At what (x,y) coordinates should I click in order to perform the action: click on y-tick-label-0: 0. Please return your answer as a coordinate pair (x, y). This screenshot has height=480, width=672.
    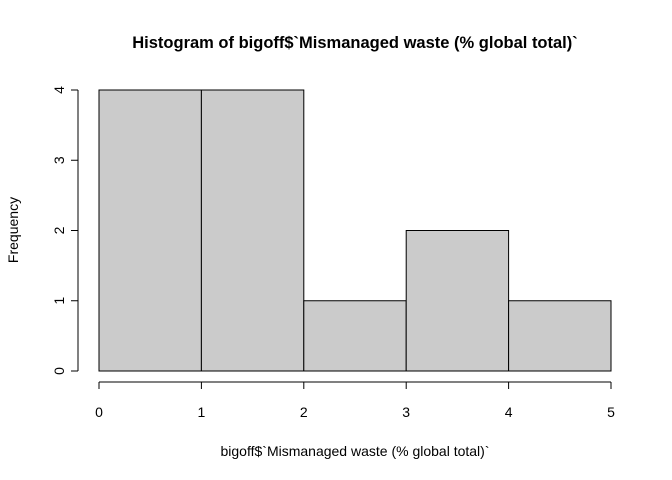
    Looking at the image, I should click on (59, 371).